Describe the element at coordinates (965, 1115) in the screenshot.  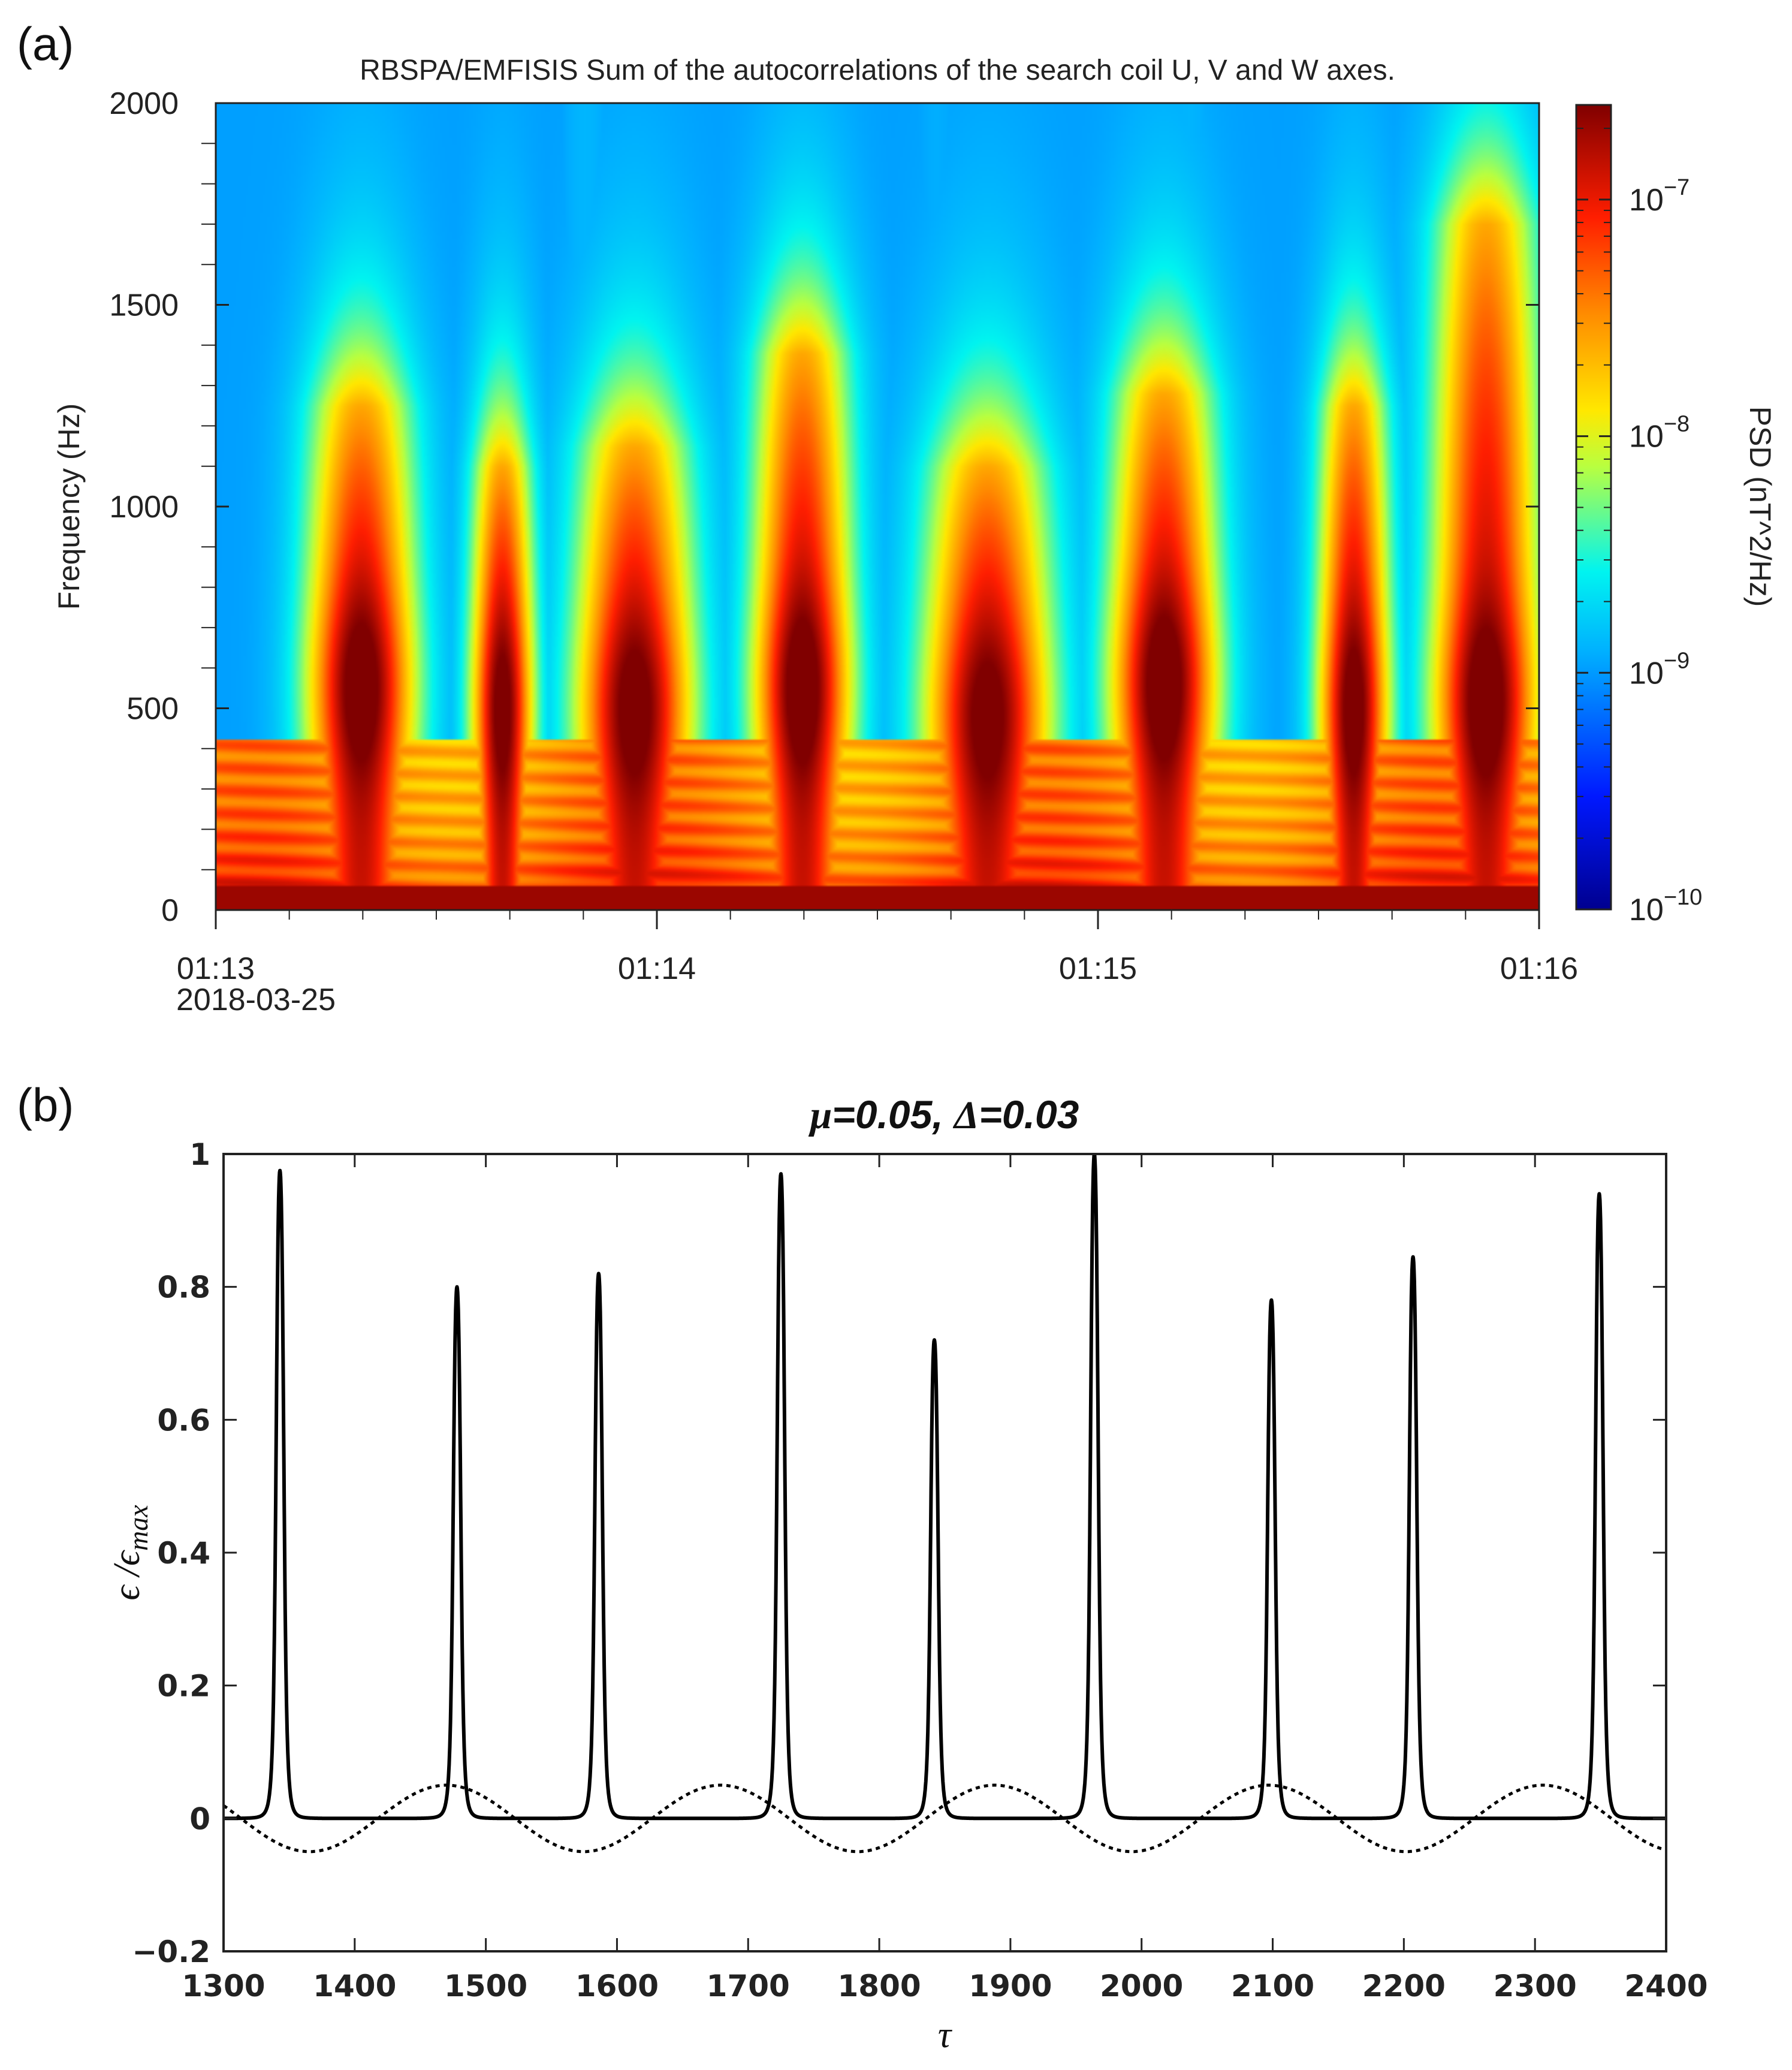
I see `title-delta-symbol: Δ` at that location.